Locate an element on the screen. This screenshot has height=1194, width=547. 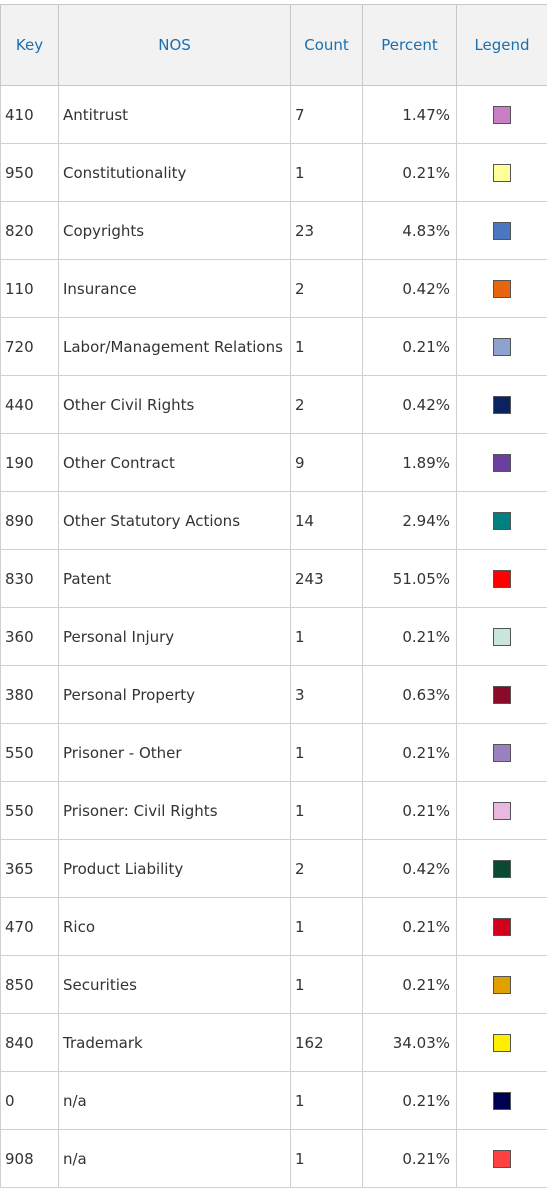
table-header: Key NOS Count Percent Legend is located at coordinates (273, 45).